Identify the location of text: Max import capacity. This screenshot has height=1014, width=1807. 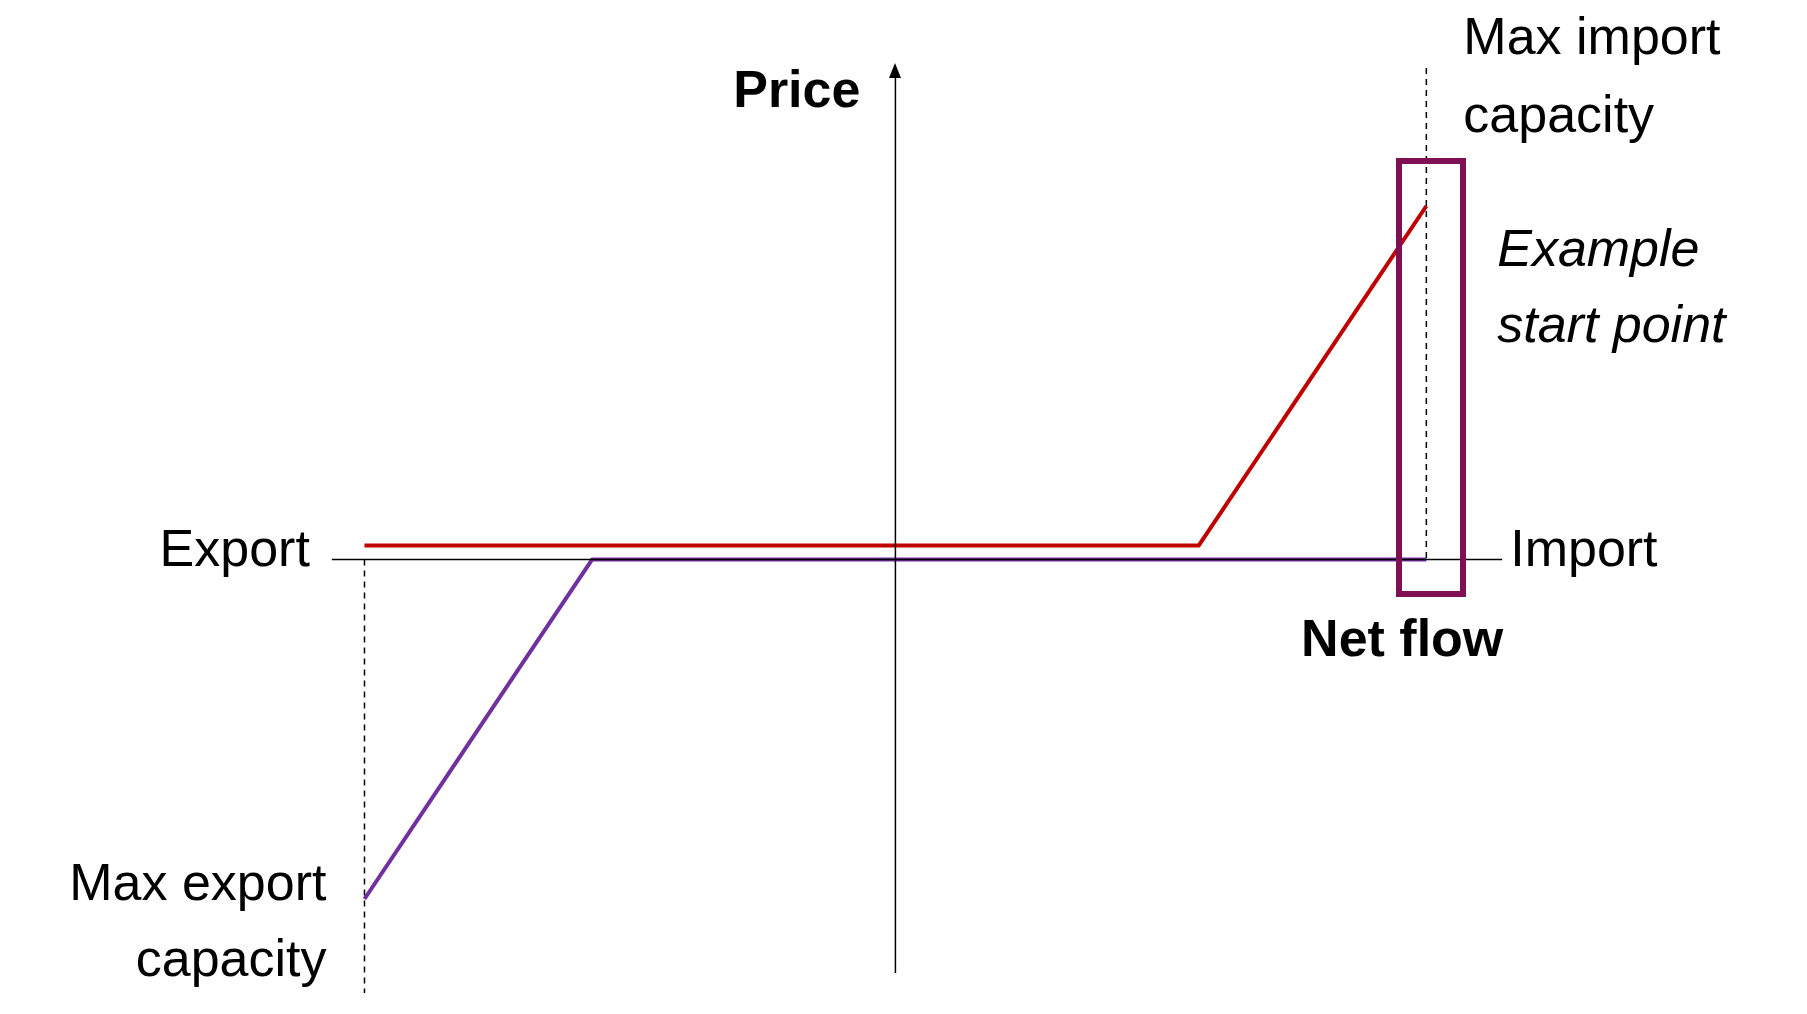
(1592, 75).